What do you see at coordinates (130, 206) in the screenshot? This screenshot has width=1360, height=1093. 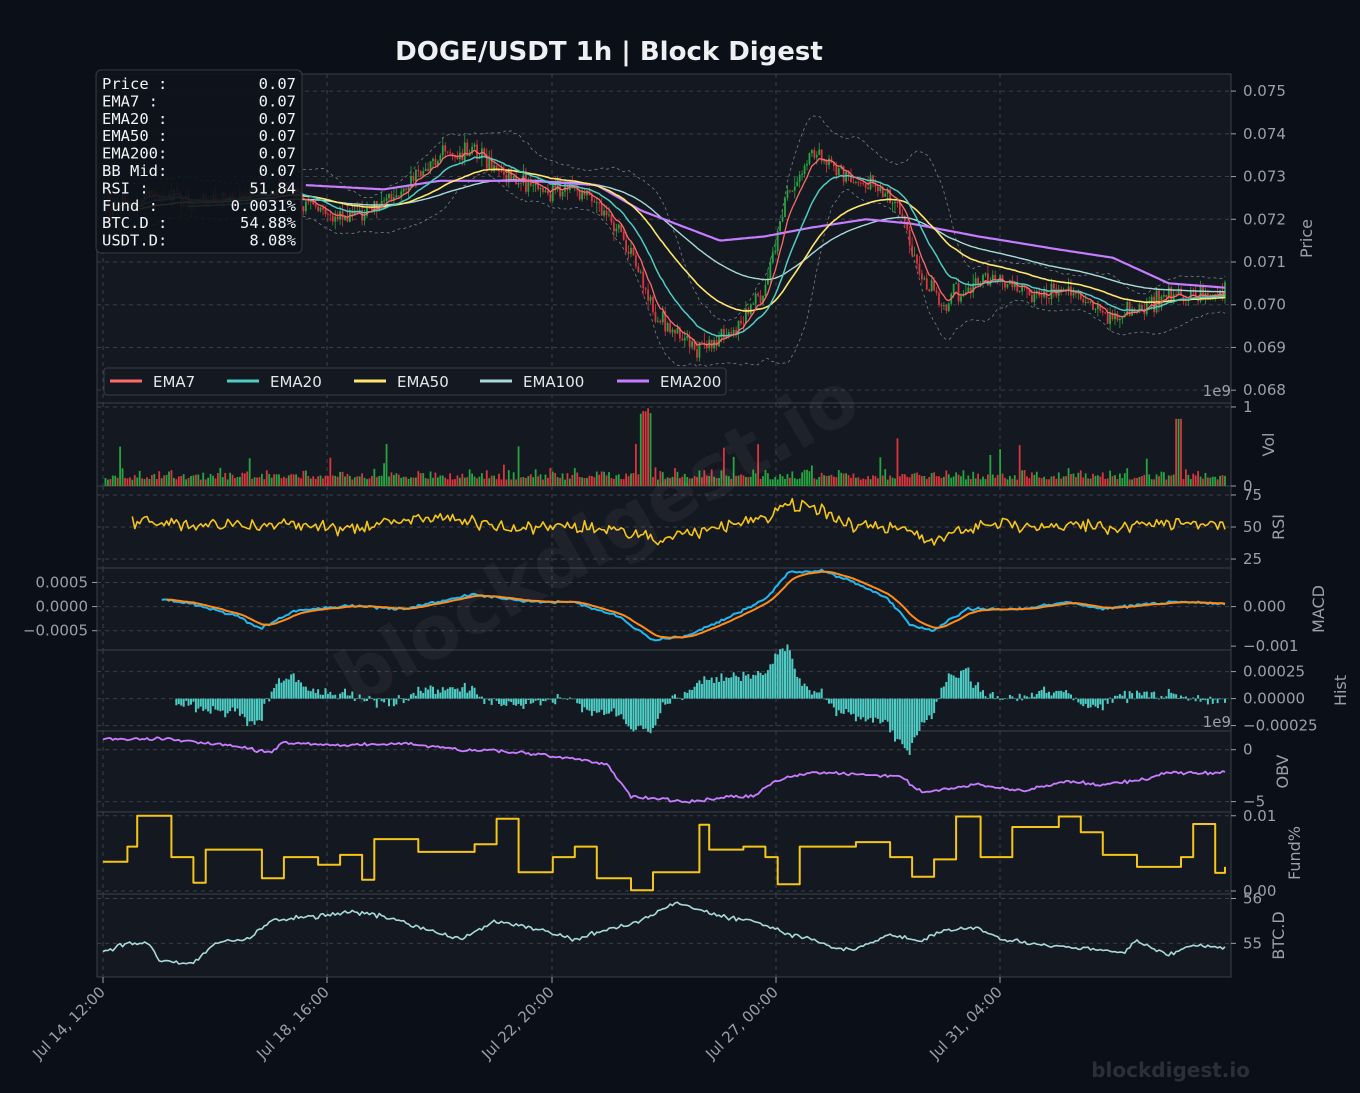 I see `info-label: Fund :` at bounding box center [130, 206].